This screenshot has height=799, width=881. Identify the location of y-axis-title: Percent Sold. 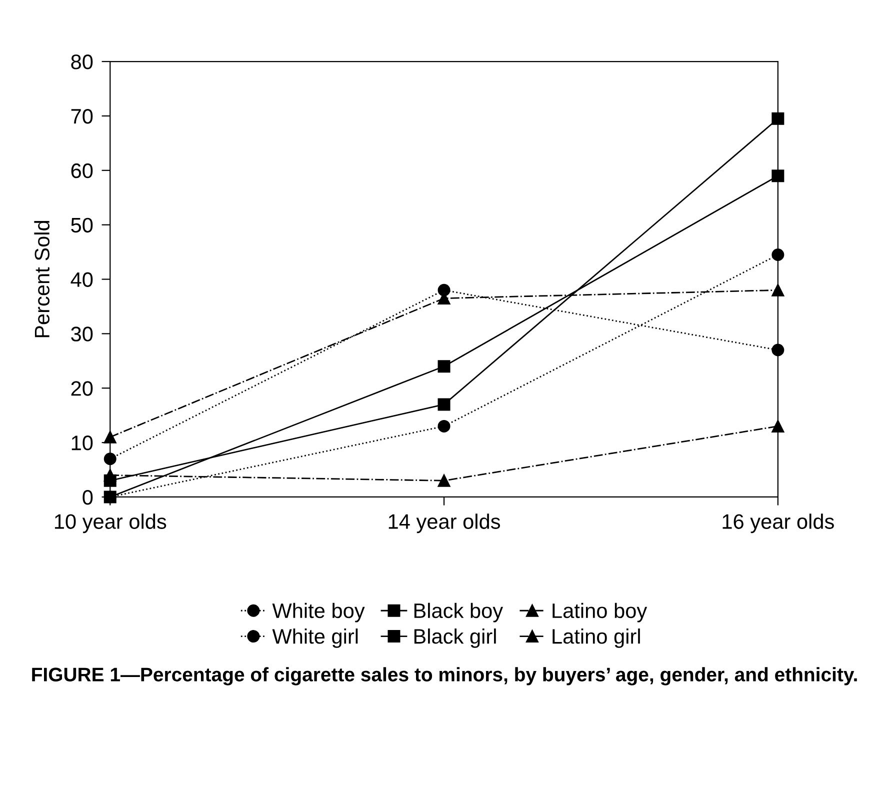
(42, 279).